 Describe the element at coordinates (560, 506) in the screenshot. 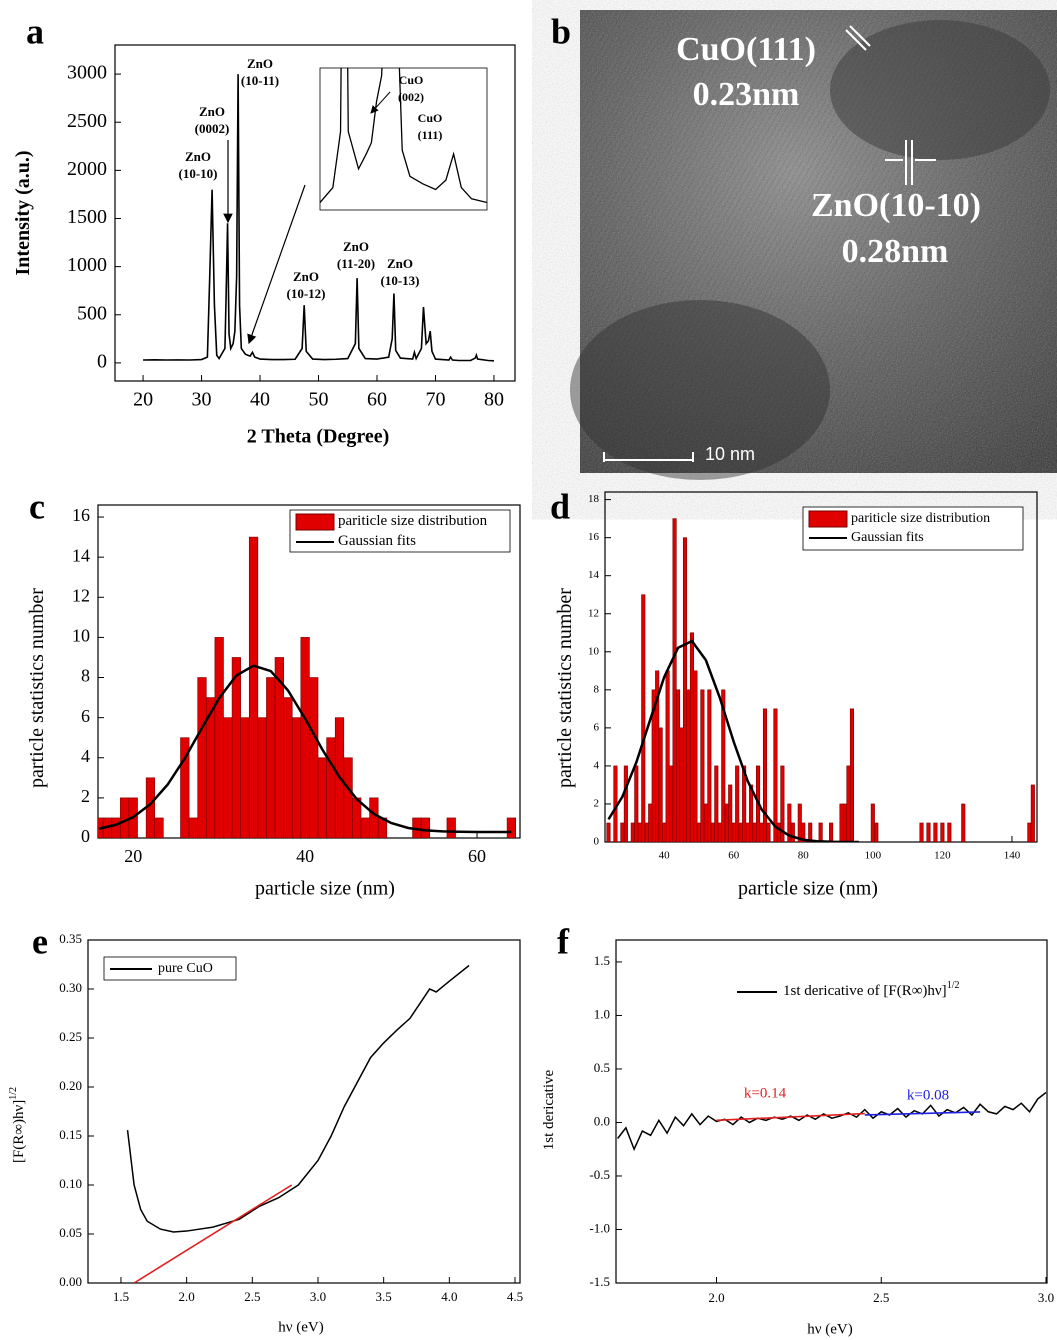

I see `panel-label: d` at that location.